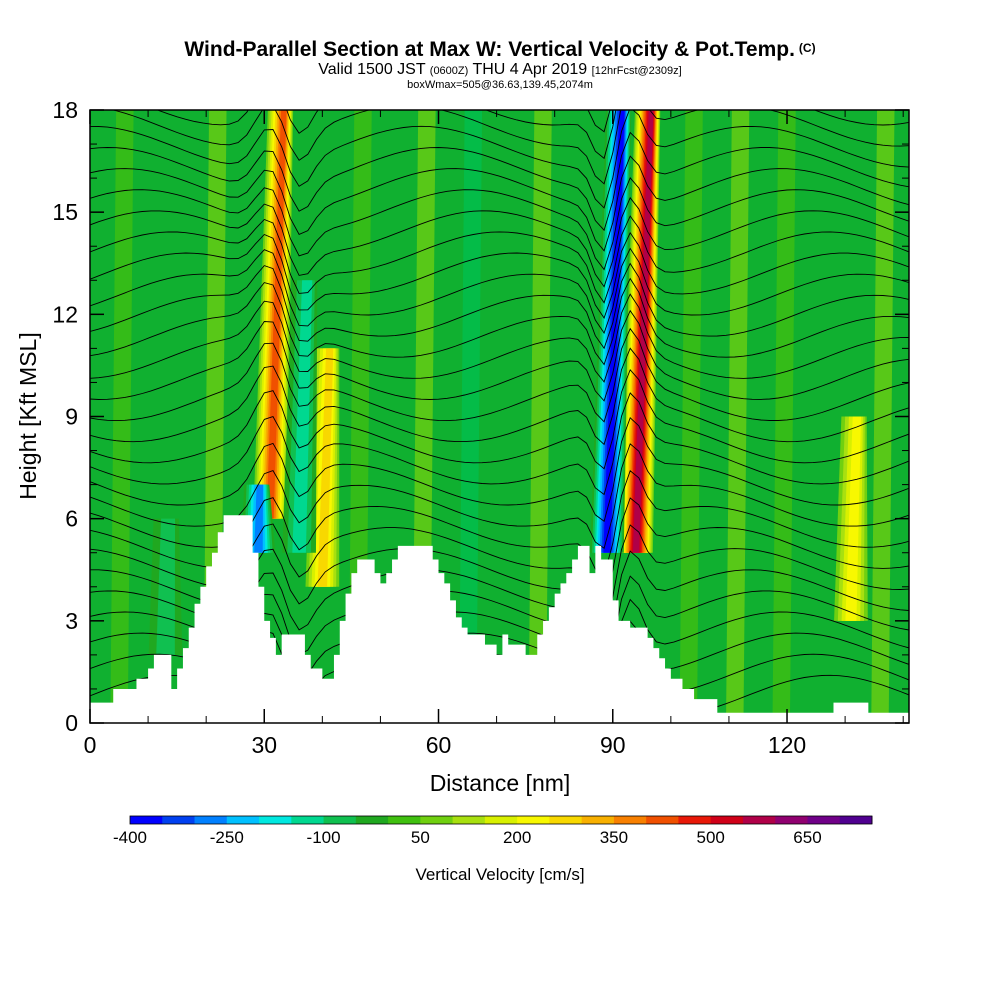 Image resolution: width=1000 pixels, height=1000 pixels. What do you see at coordinates (614, 837) in the screenshot?
I see `colorbar-tick-label: 350` at bounding box center [614, 837].